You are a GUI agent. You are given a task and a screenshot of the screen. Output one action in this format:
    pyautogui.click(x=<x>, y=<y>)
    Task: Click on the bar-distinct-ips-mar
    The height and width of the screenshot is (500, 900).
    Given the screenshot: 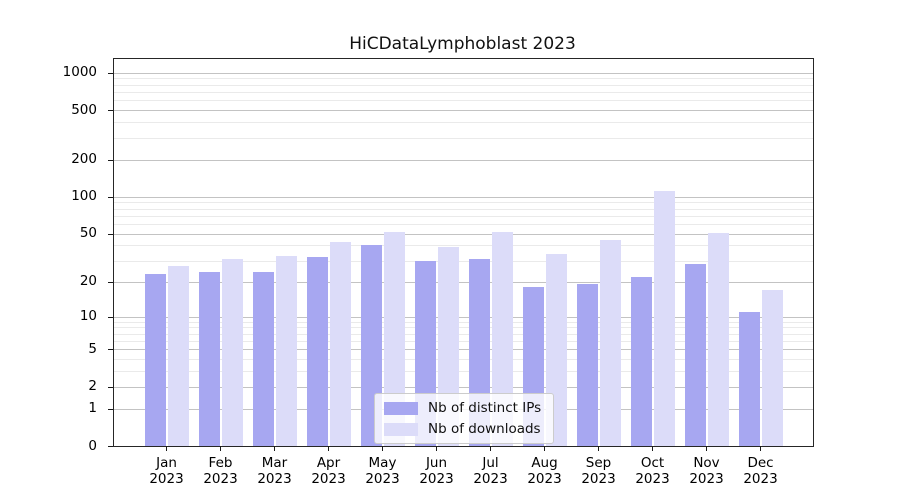 What is the action you would take?
    pyautogui.click(x=263, y=359)
    